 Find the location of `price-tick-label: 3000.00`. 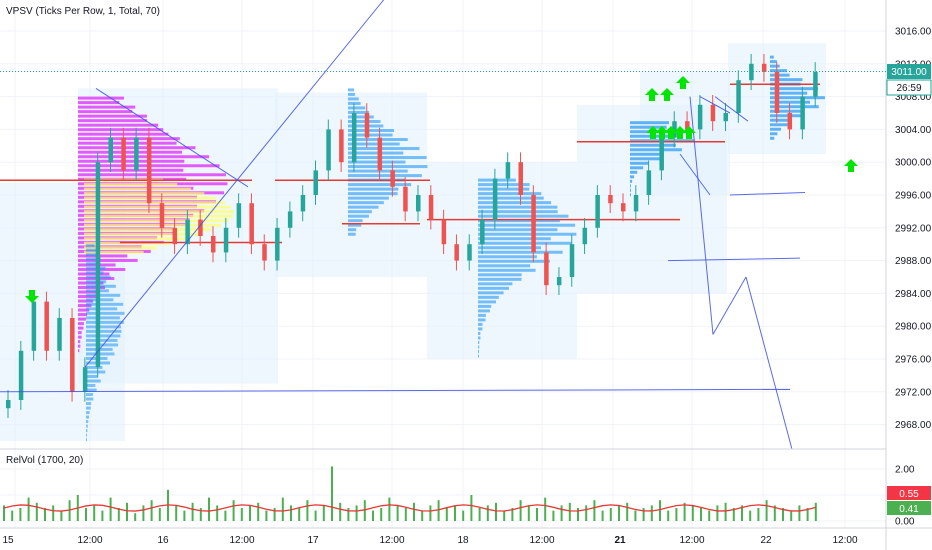

price-tick-label: 3000.00 is located at coordinates (913, 163).